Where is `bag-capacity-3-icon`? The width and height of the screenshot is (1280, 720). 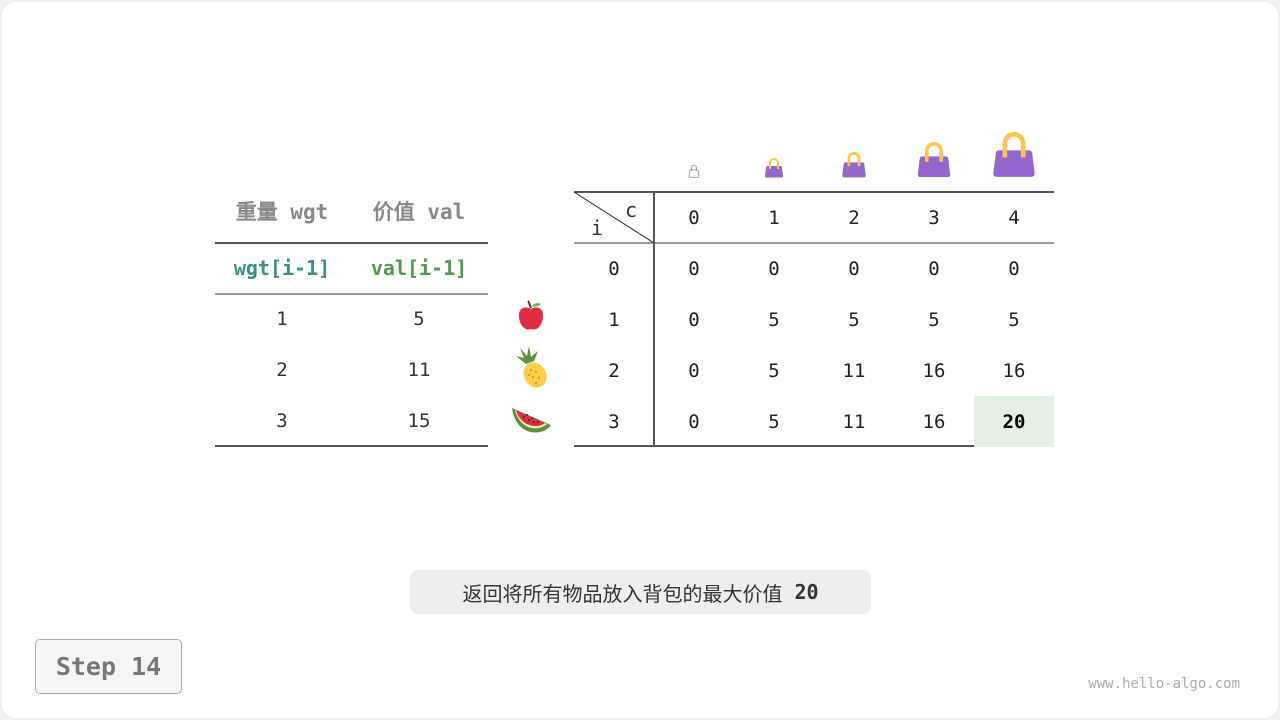
bag-capacity-3-icon is located at coordinates (934, 160).